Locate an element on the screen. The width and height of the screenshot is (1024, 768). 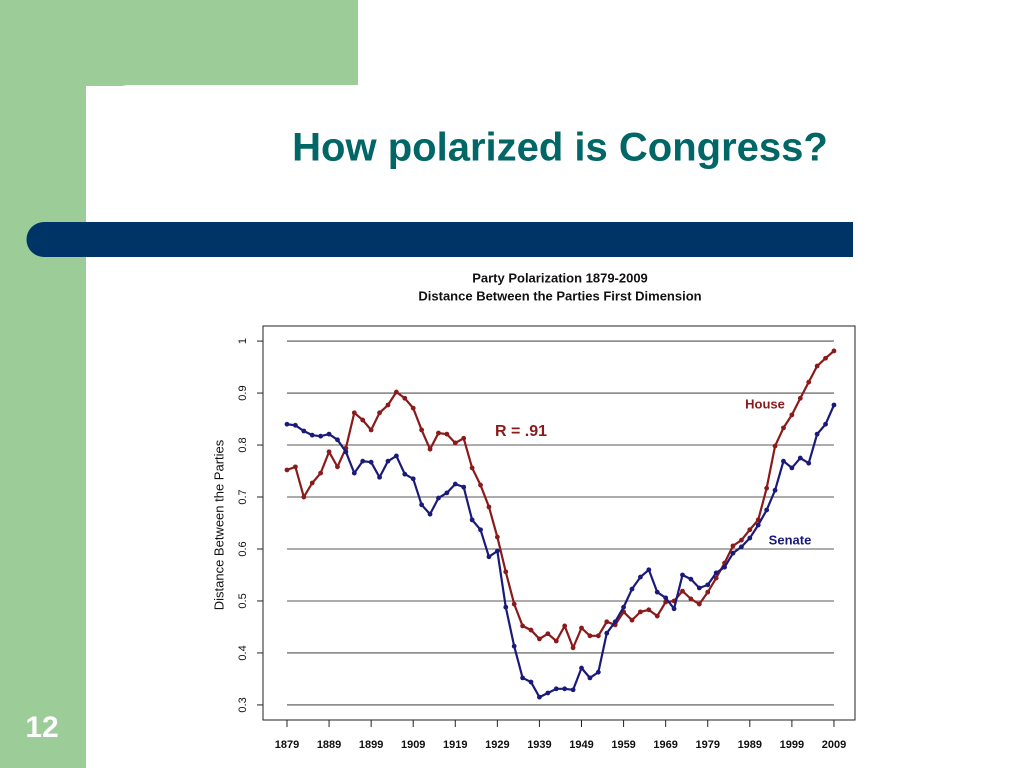
side-strip is located at coordinates (43, 384).